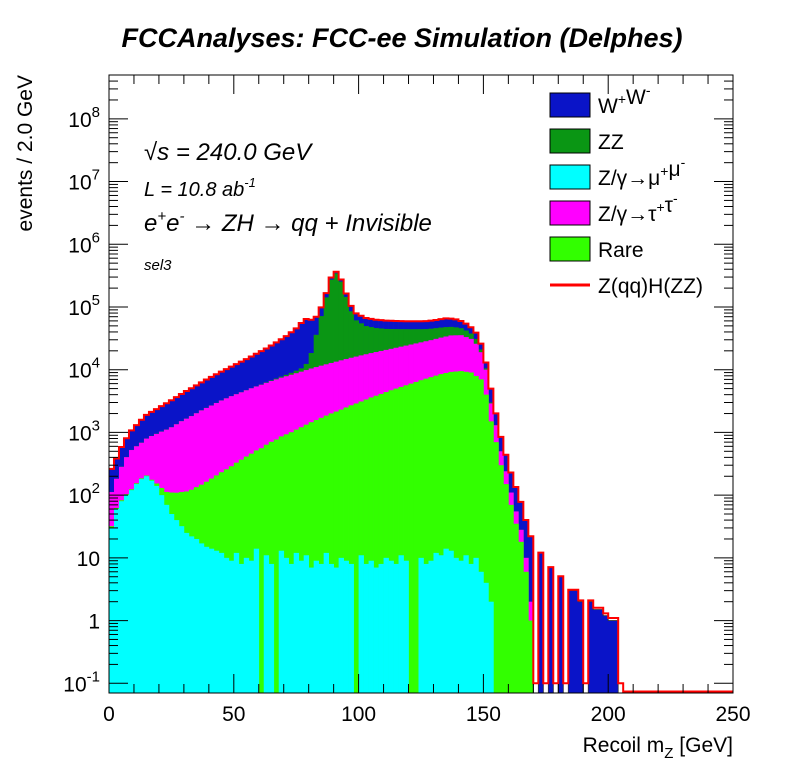 This screenshot has height=772, width=796. I want to click on legend-sup: +, so click(622, 99).